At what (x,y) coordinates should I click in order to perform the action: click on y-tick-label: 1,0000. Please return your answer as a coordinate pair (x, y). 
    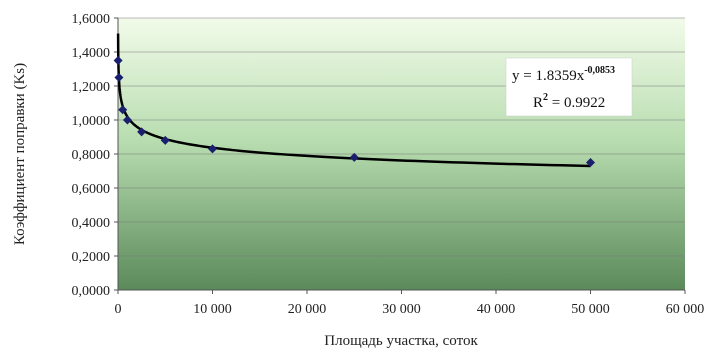
    Looking at the image, I should click on (91, 121).